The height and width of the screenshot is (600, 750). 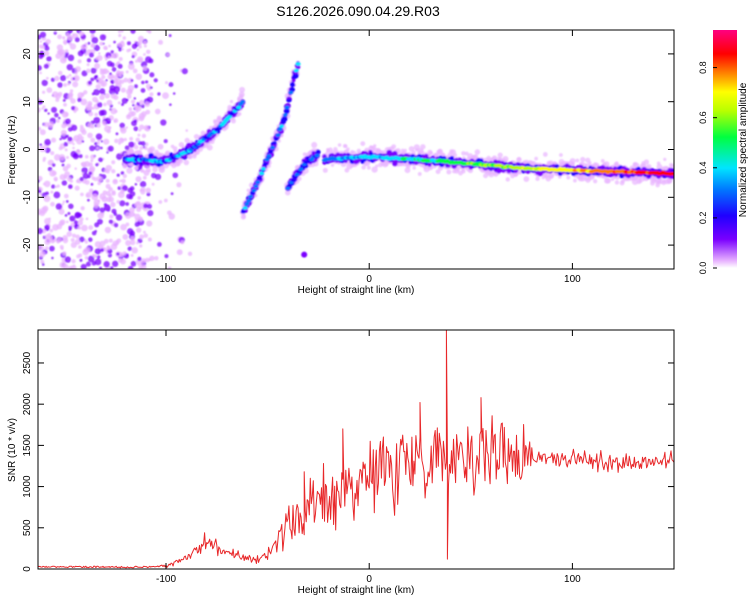 What do you see at coordinates (369, 279) in the screenshot?
I see `x-tick-label: 0` at bounding box center [369, 279].